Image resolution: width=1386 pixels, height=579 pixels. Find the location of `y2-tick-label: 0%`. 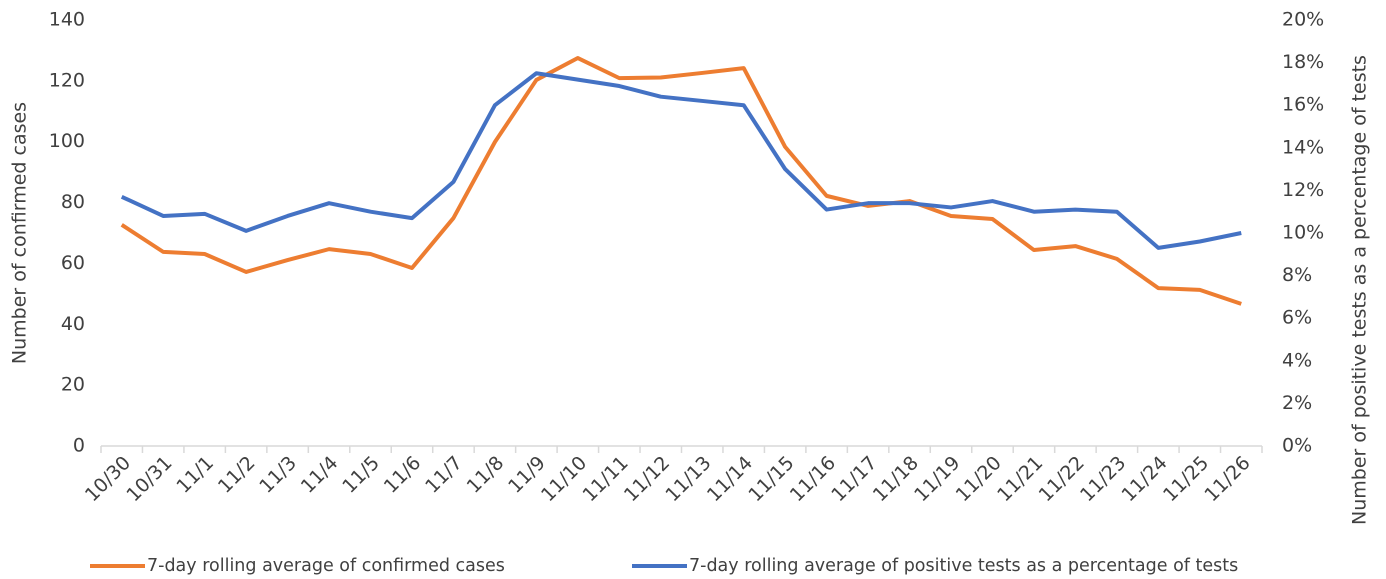

y2-tick-label: 0% is located at coordinates (1297, 446).